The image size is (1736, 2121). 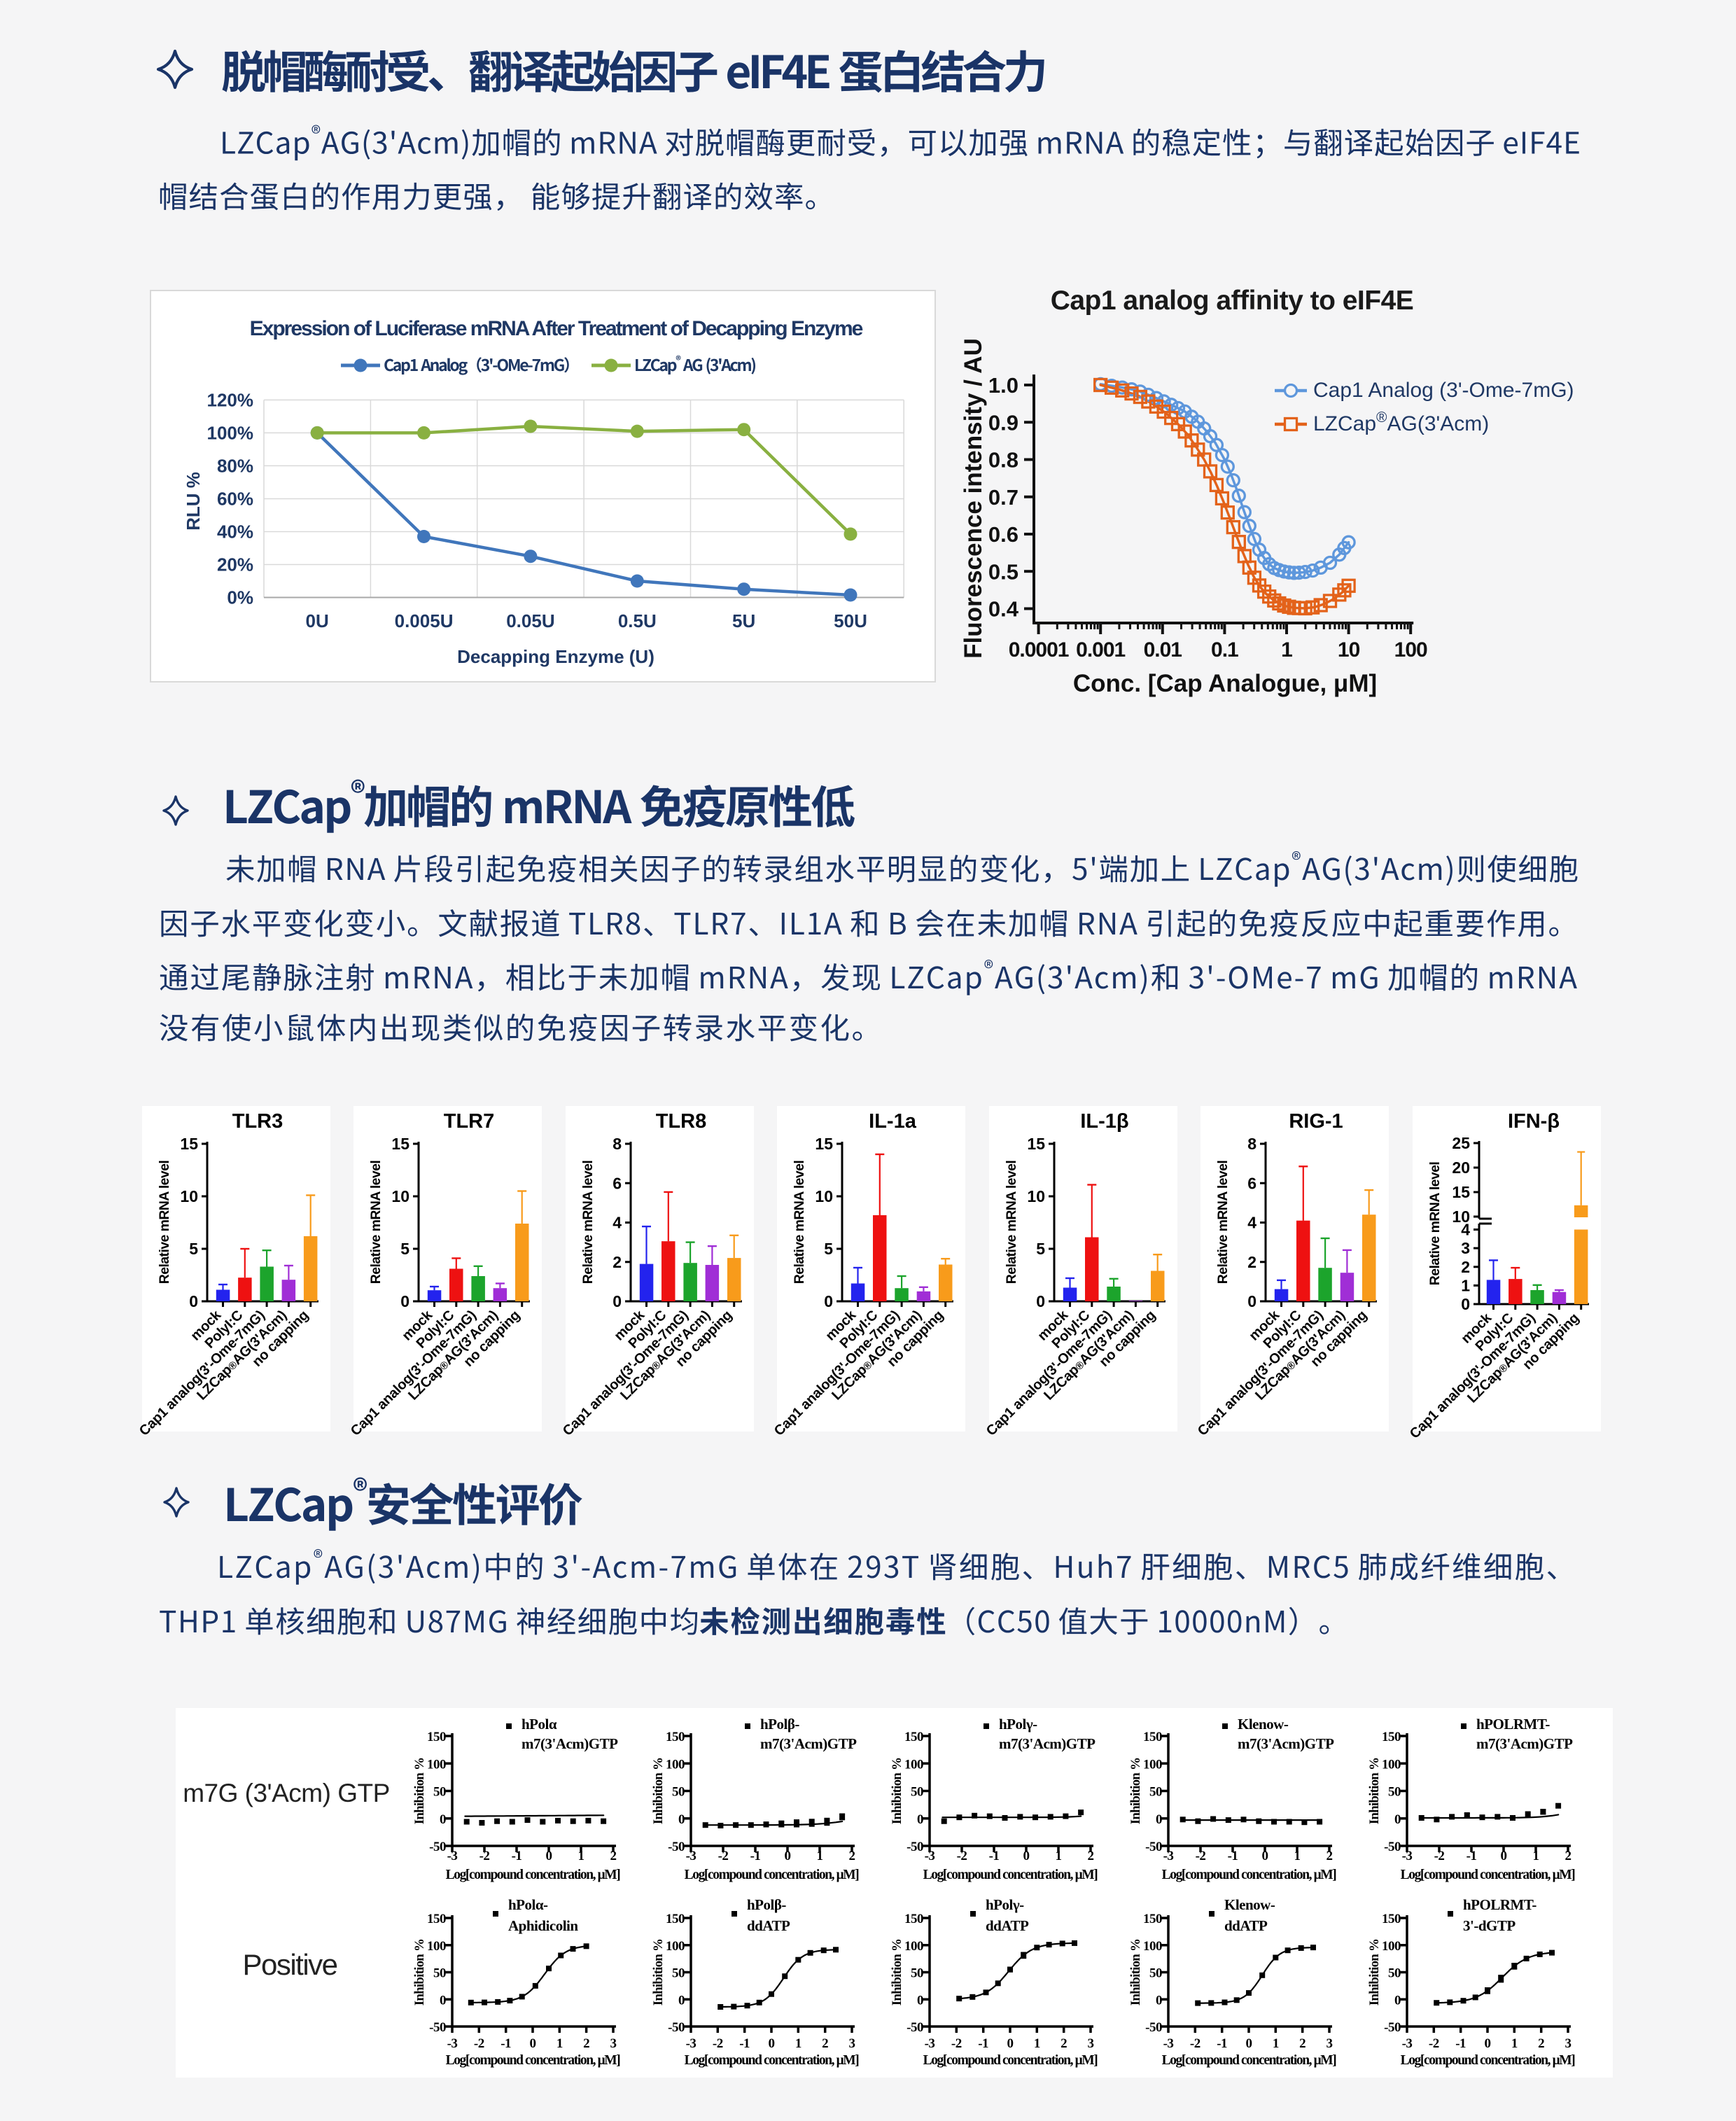 I want to click on svg-text: 5, so click(x=828, y=1249).